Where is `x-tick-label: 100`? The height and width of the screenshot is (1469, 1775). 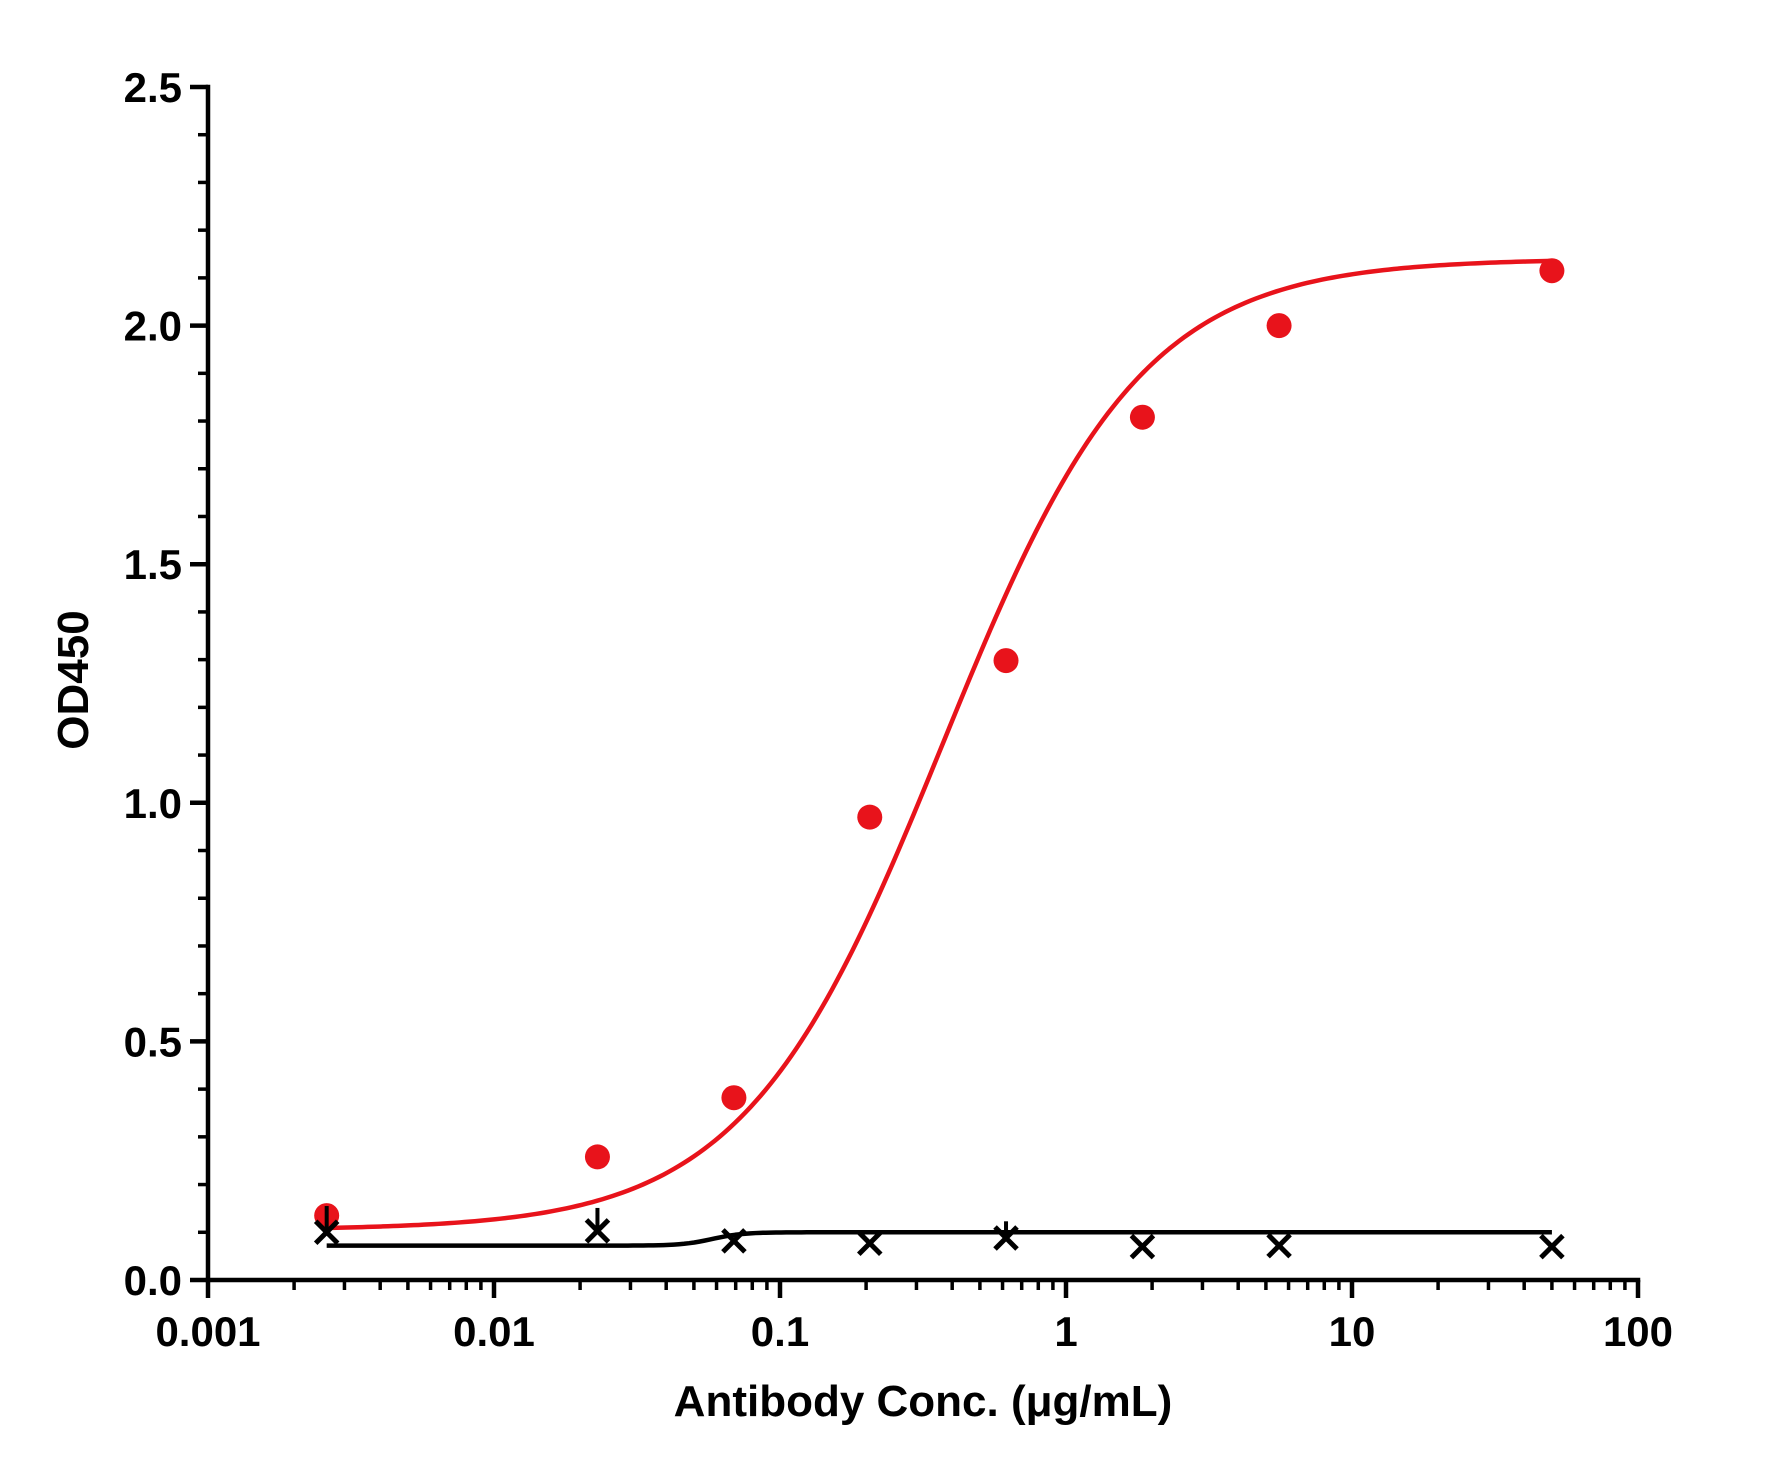 x-tick-label: 100 is located at coordinates (1638, 1331).